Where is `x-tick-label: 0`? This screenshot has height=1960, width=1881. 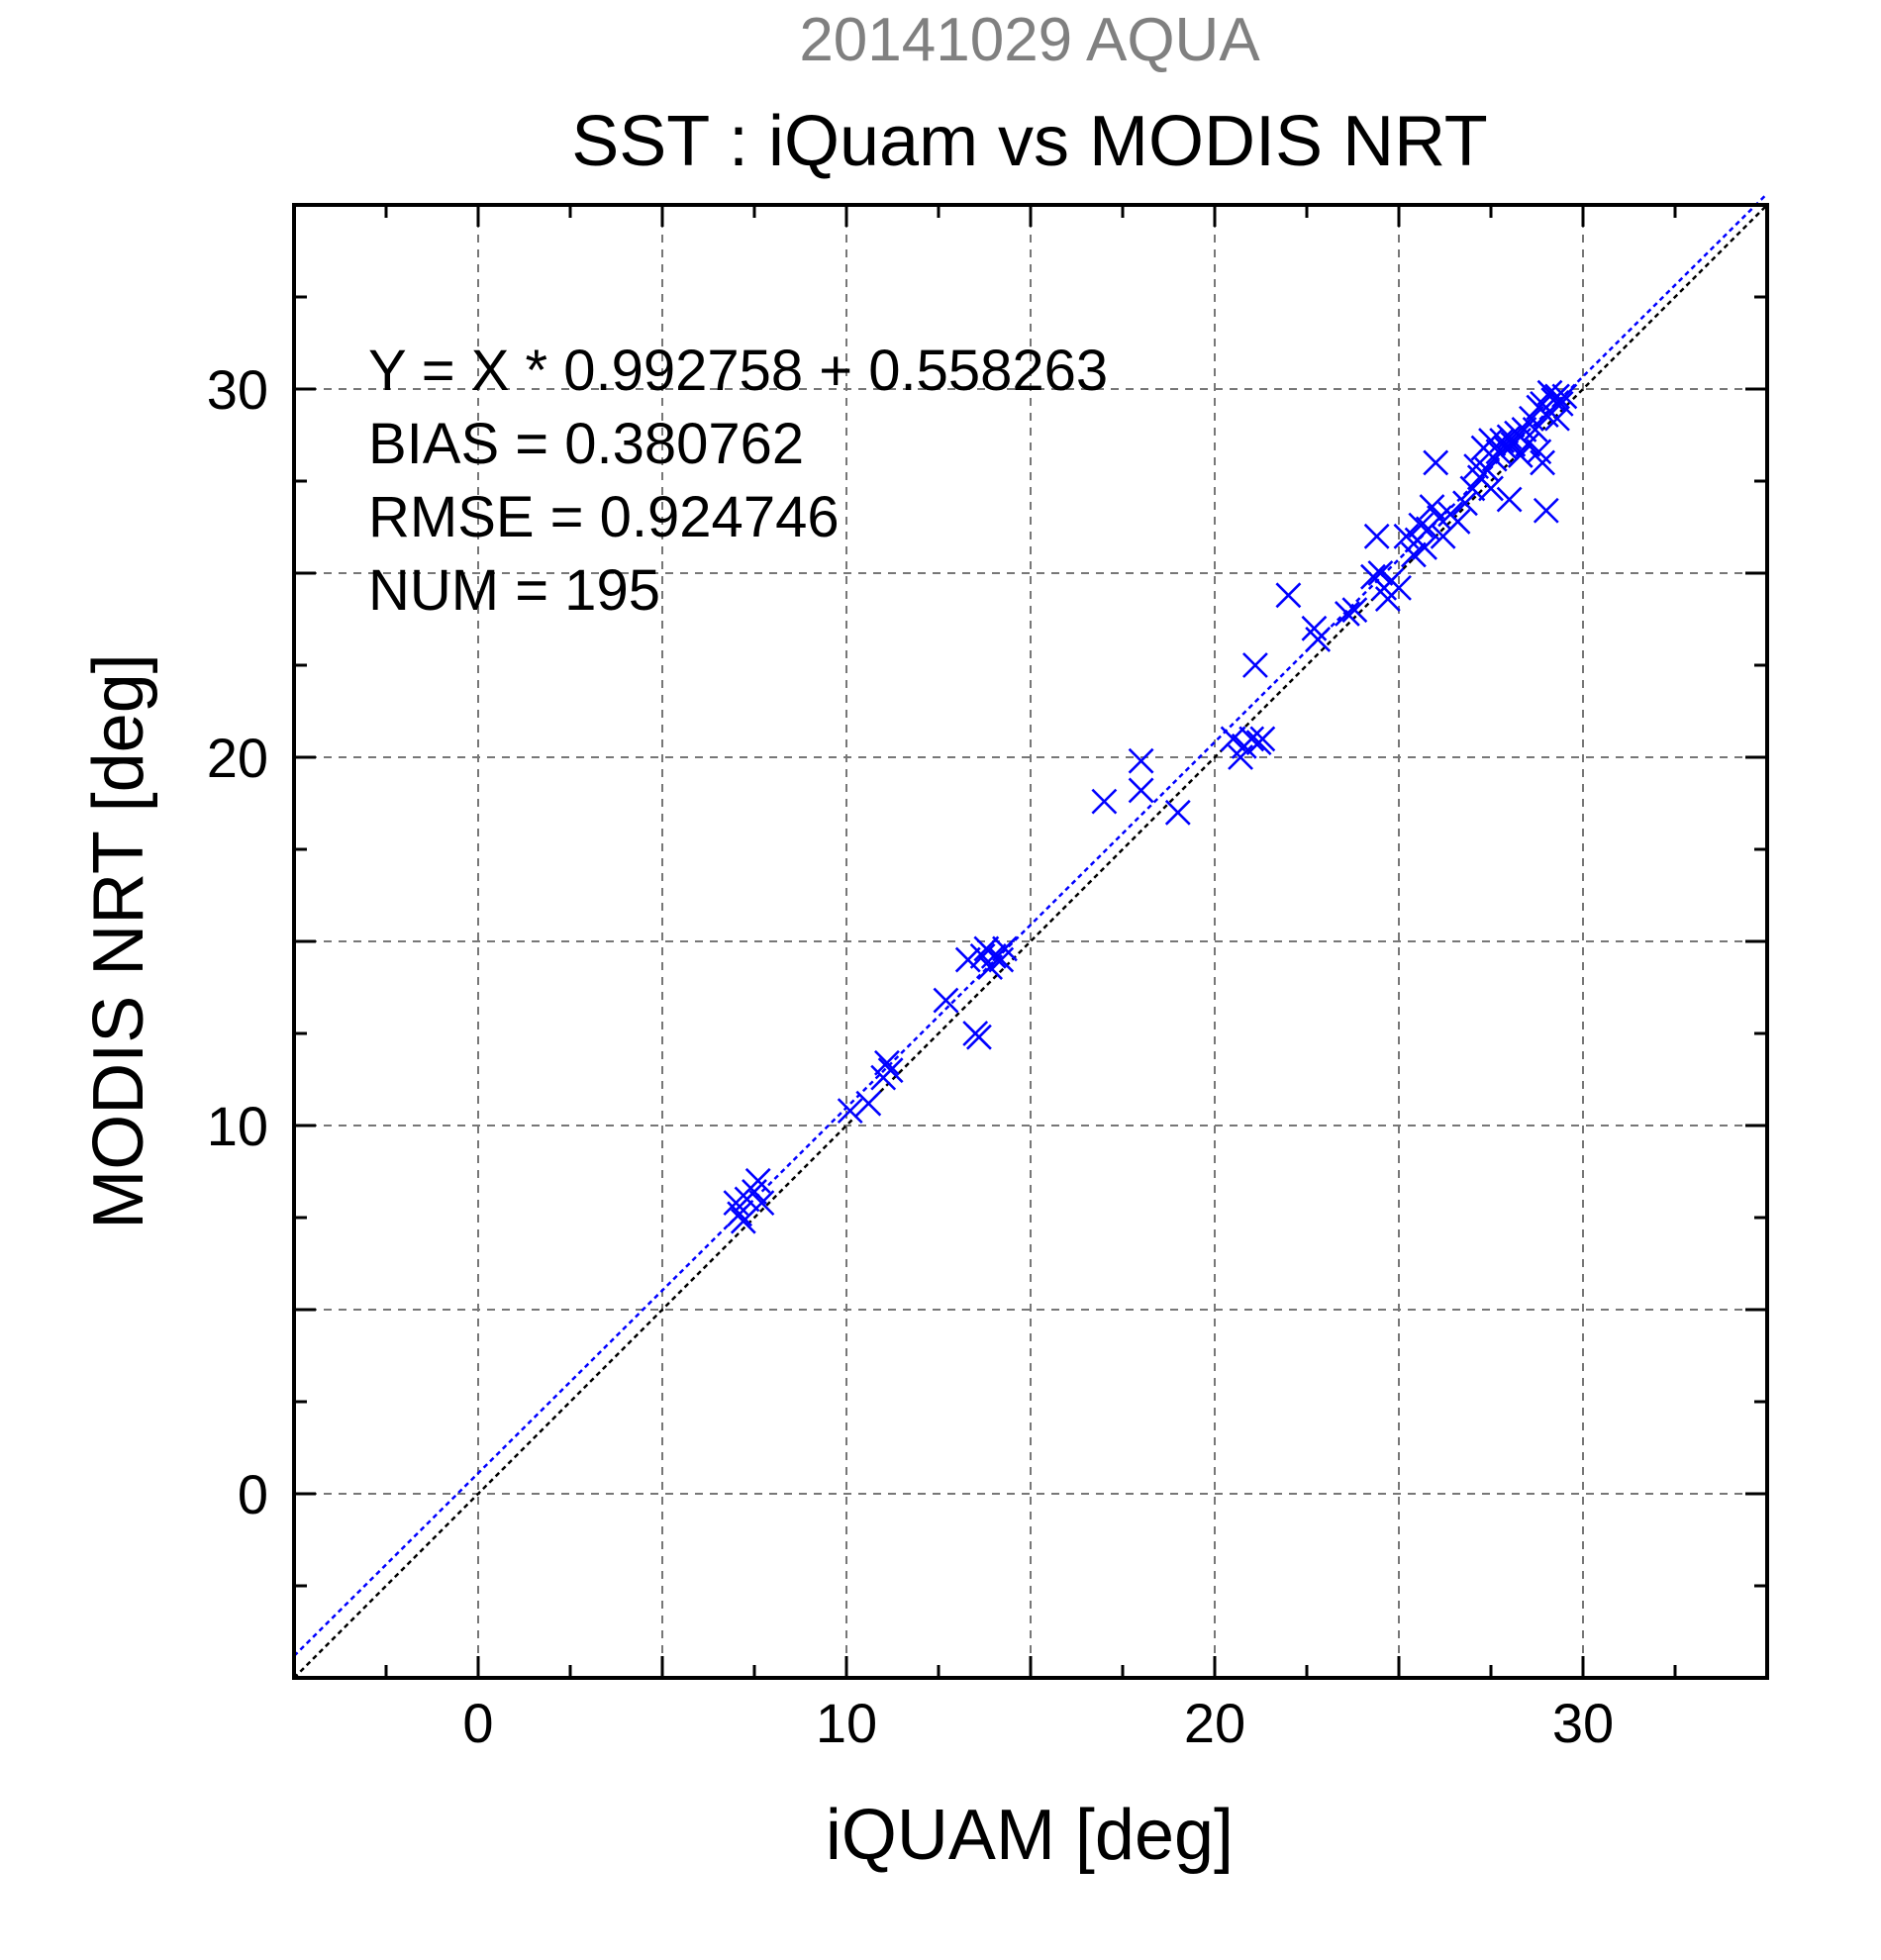 x-tick-label: 0 is located at coordinates (477, 1723).